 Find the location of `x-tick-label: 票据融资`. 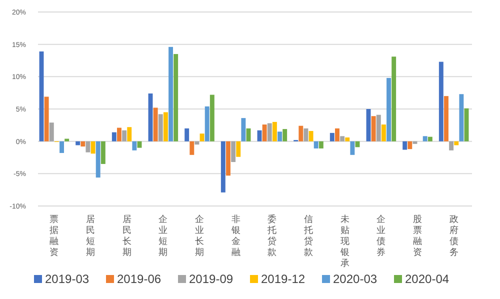

x-tick-label: 票据融资 is located at coordinates (54, 235).